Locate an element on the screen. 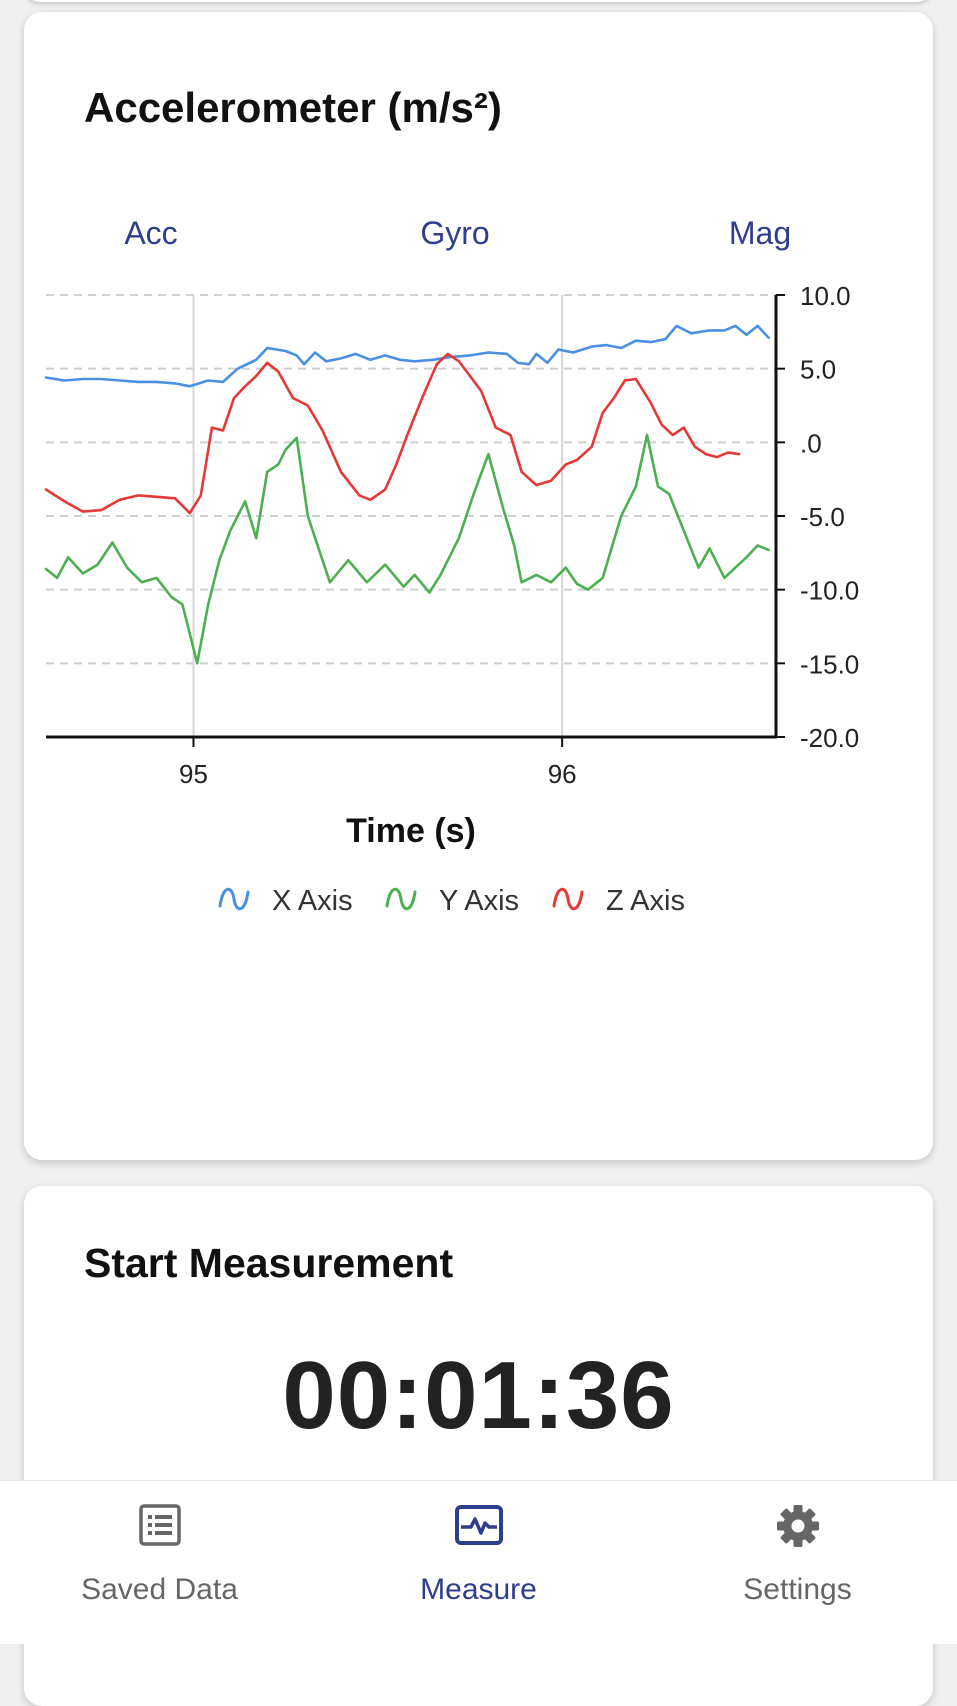 The height and width of the screenshot is (1706, 957). tab-gyro: Gyro is located at coordinates (455, 233).